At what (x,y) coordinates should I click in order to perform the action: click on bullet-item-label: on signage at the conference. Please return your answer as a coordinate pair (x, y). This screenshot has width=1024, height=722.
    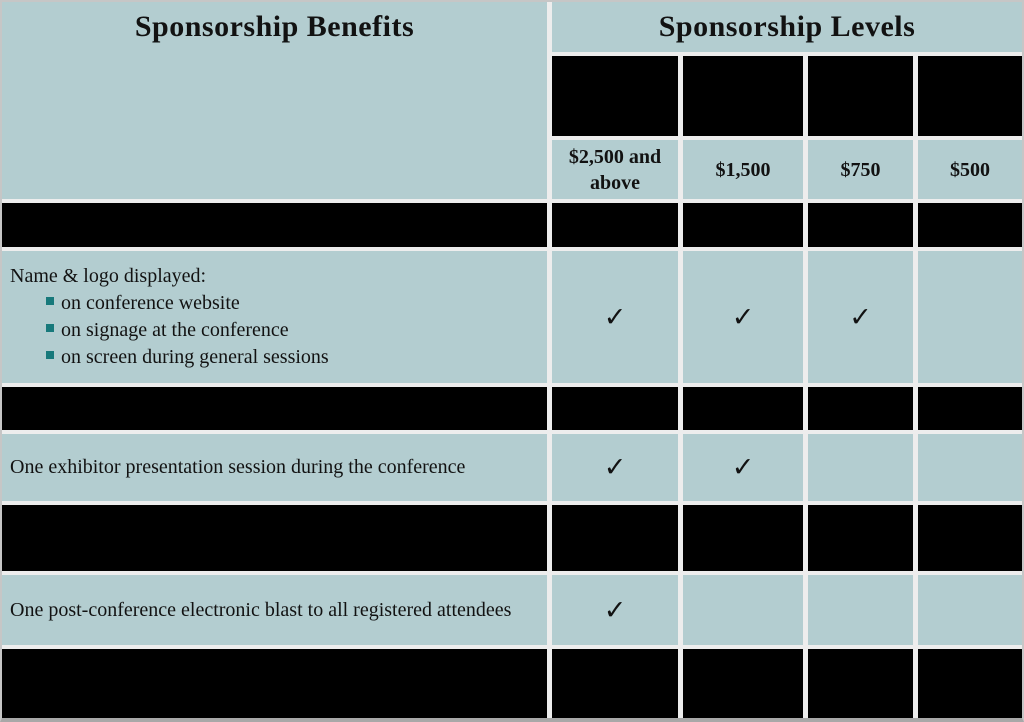
    Looking at the image, I should click on (175, 330).